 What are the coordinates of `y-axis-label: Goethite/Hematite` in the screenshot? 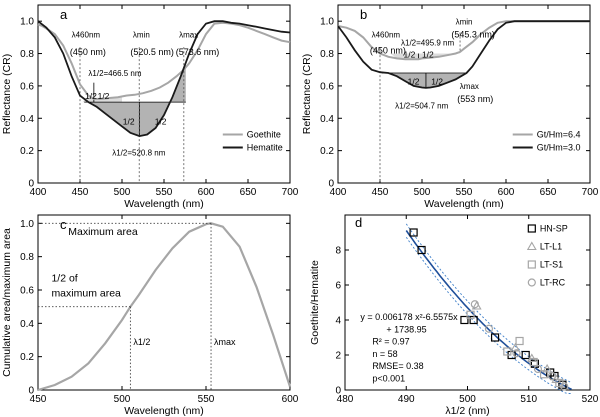 It's located at (315, 302).